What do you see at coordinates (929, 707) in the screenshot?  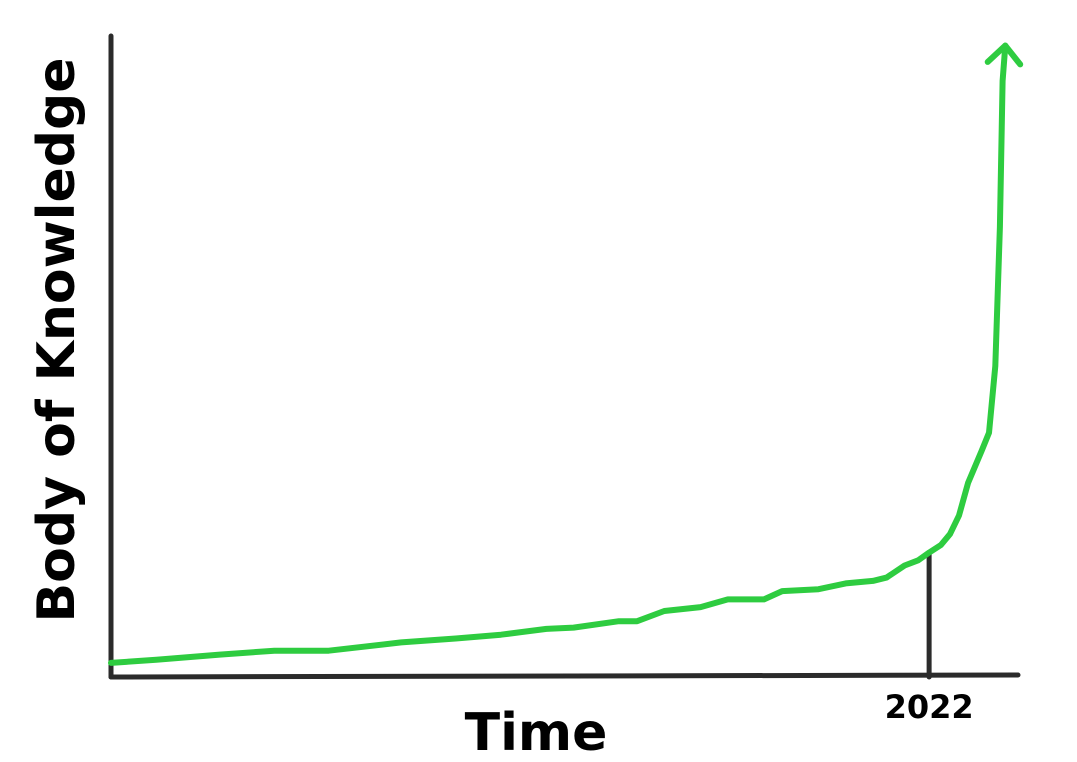 I see `x-tick-label-2022: 2022` at bounding box center [929, 707].